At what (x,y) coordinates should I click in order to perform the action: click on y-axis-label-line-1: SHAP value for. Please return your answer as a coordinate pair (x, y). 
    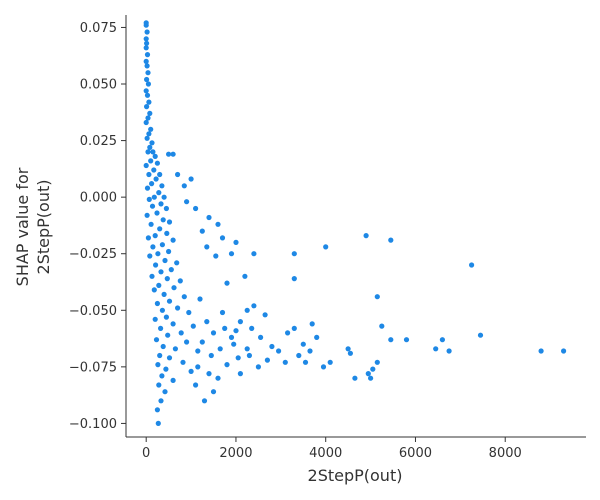
    Looking at the image, I should click on (22, 226).